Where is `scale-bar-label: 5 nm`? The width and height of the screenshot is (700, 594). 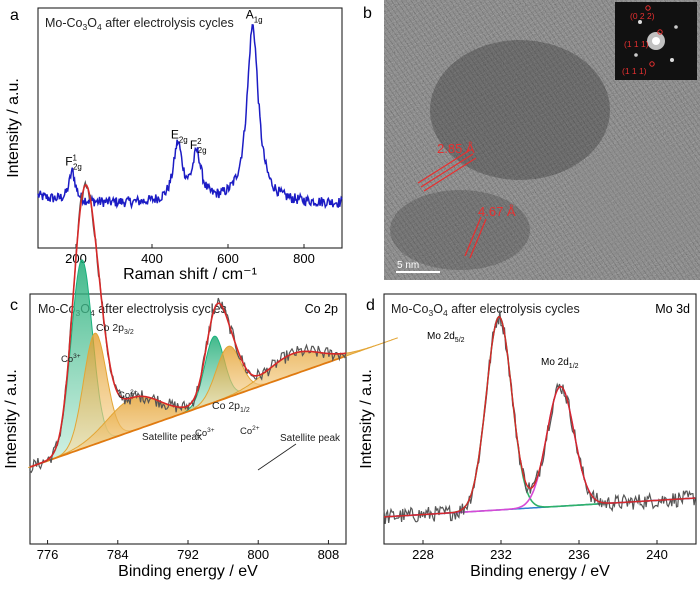 scale-bar-label: 5 nm is located at coordinates (408, 265).